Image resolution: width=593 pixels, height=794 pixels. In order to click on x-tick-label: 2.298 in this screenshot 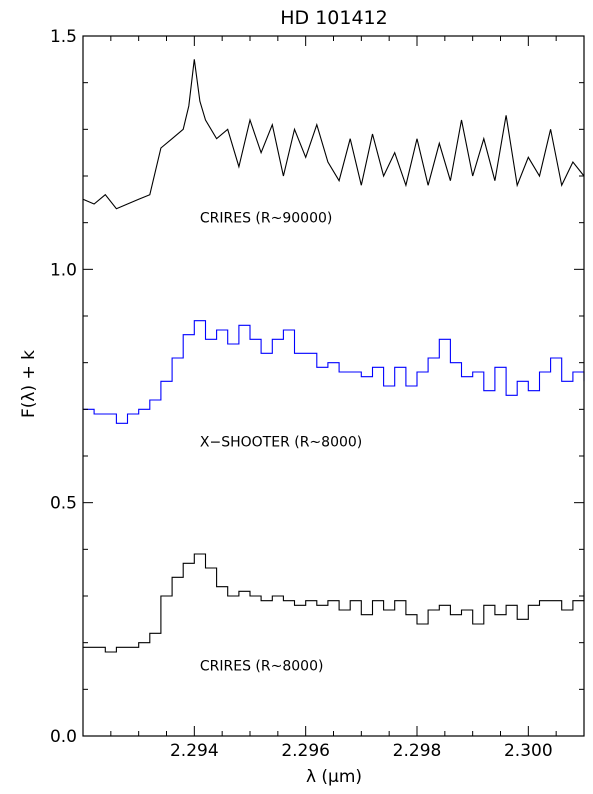, I will do `click(417, 751)`.